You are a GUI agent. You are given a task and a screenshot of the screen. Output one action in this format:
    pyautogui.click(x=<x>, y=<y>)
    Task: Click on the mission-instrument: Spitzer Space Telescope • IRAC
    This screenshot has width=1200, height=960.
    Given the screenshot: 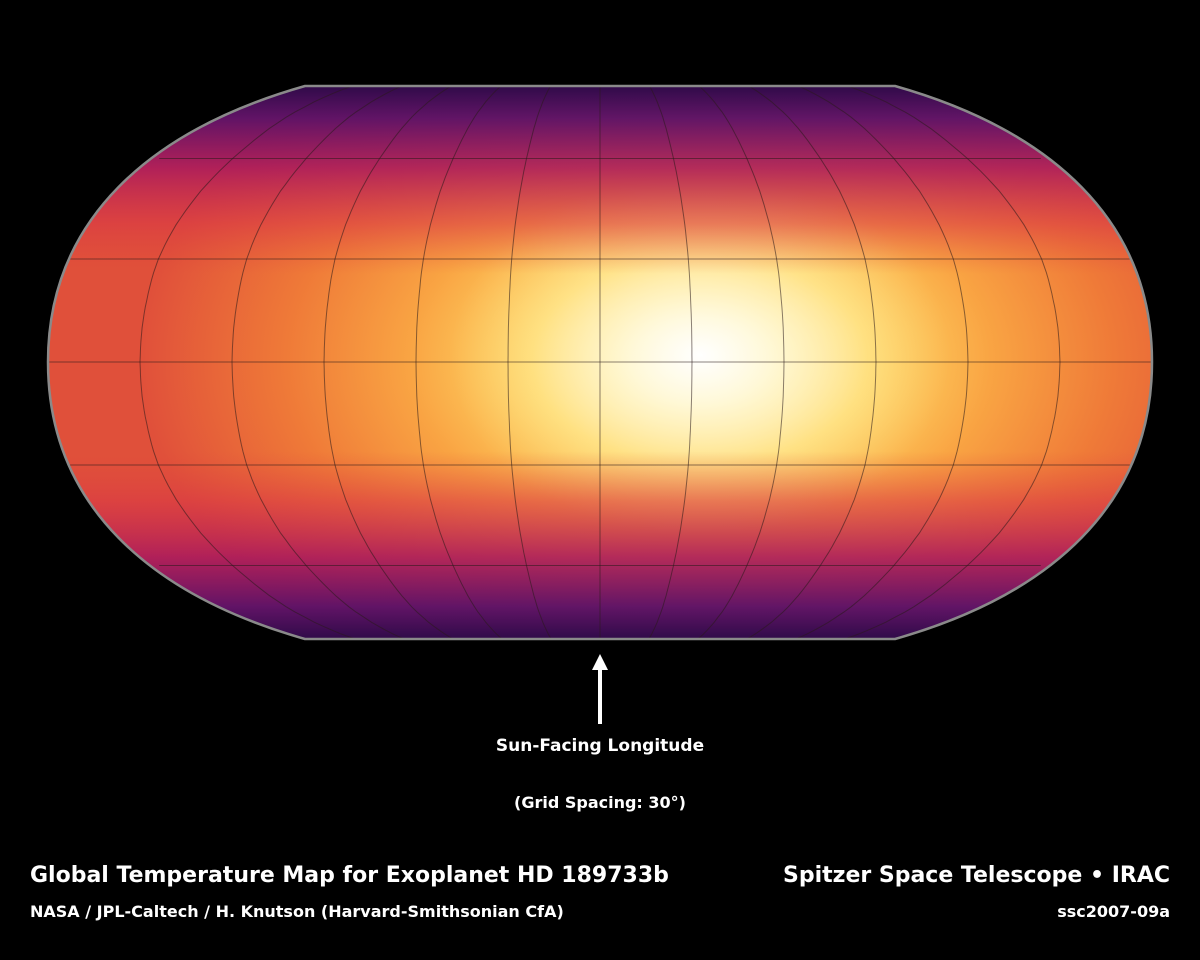 What is the action you would take?
    pyautogui.click(x=976, y=875)
    